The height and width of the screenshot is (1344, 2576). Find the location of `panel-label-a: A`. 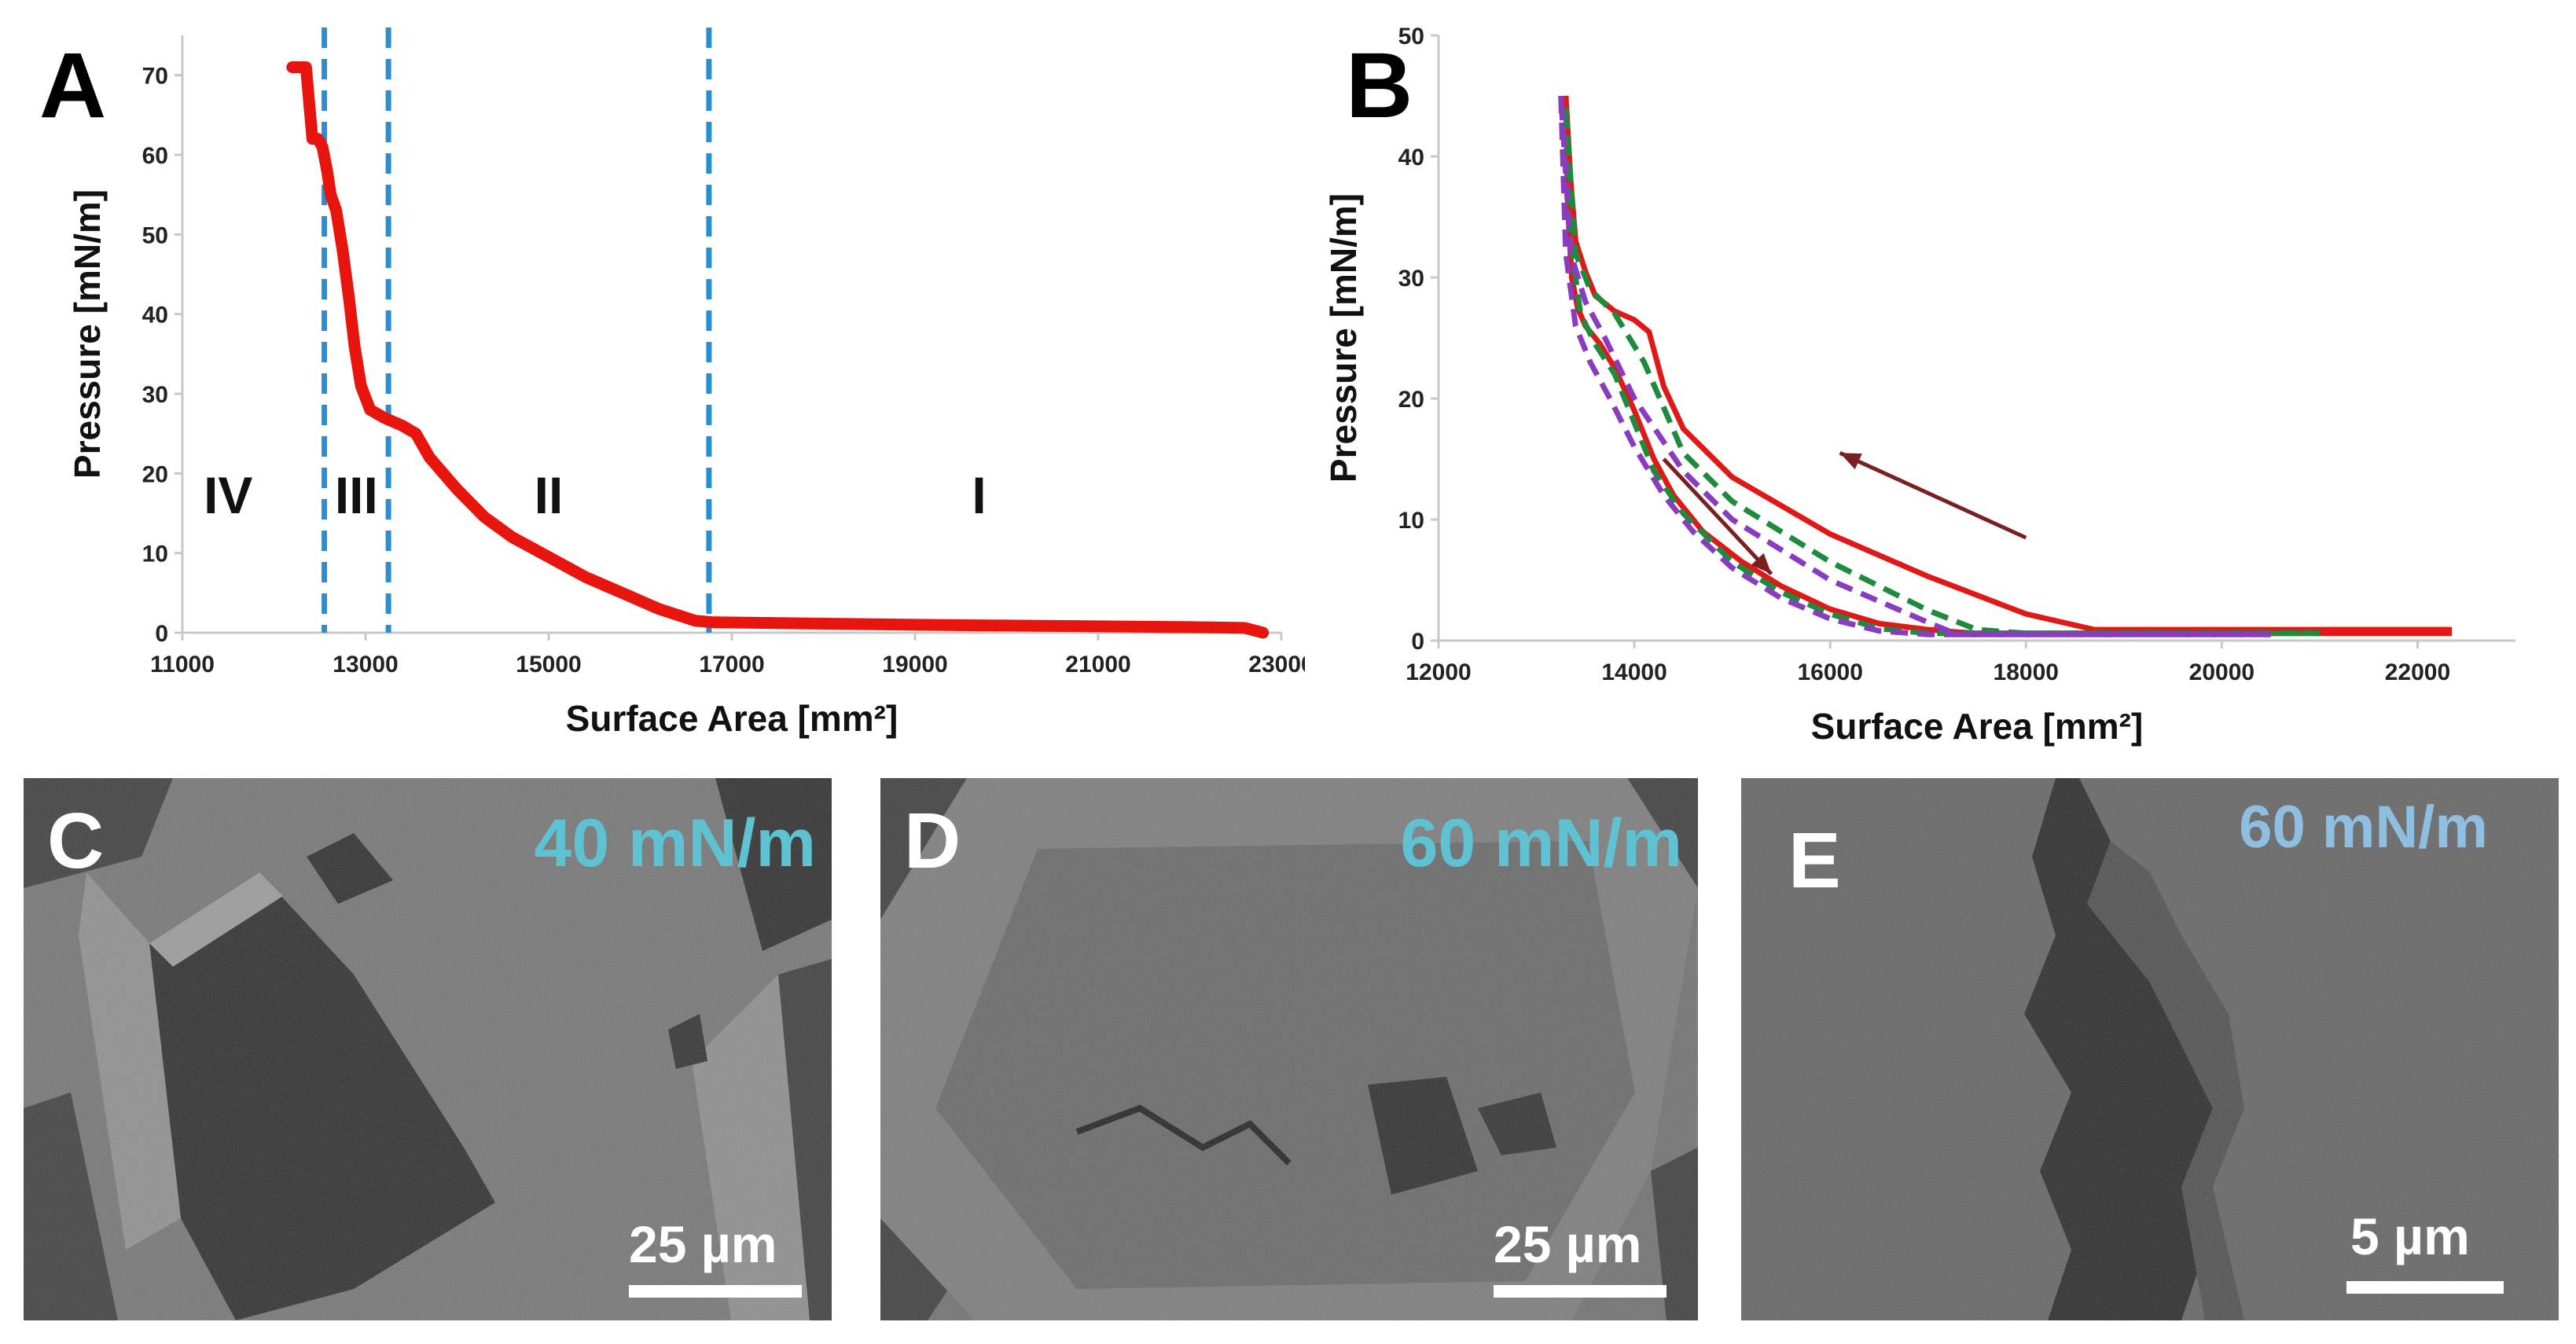

panel-label-a: A is located at coordinates (73, 86).